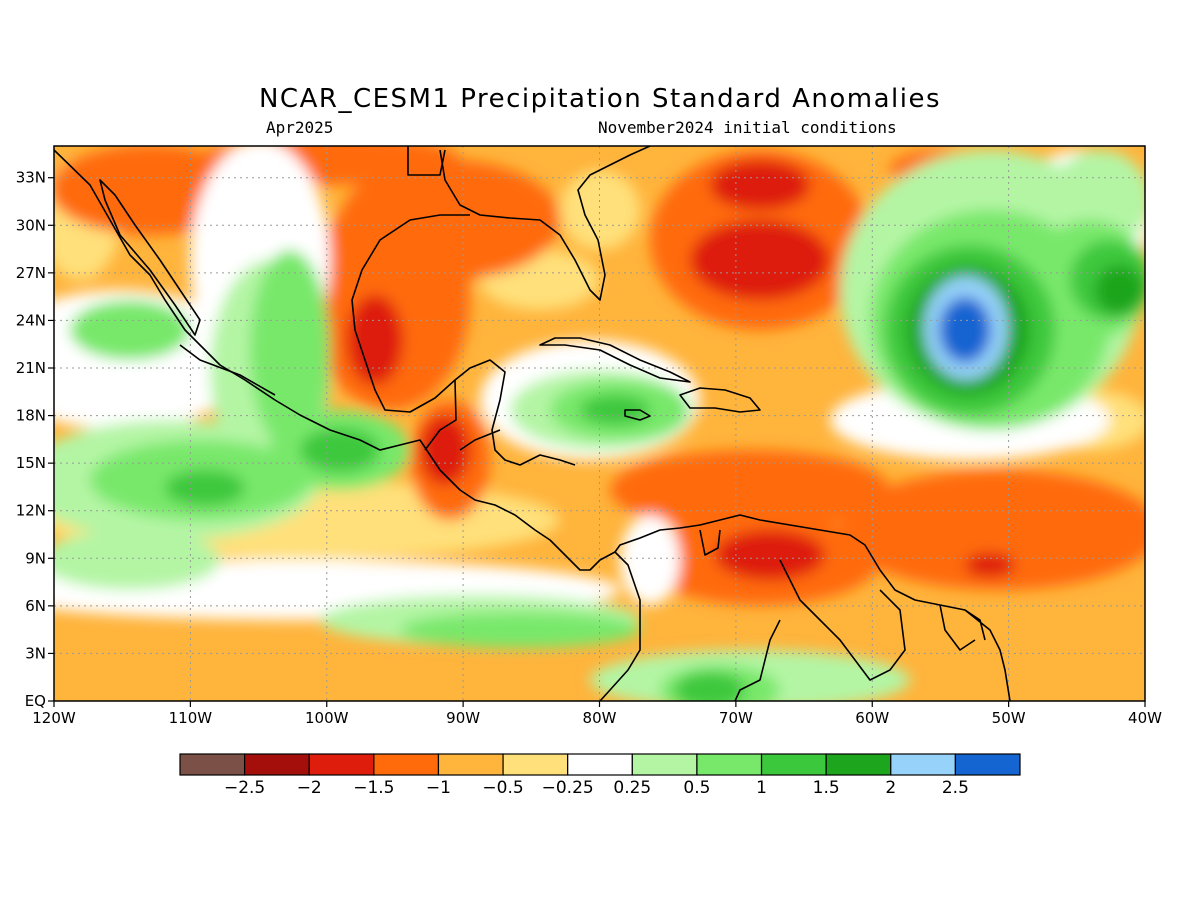  What do you see at coordinates (31, 225) in the screenshot?
I see `y-tick-label: 30N` at bounding box center [31, 225].